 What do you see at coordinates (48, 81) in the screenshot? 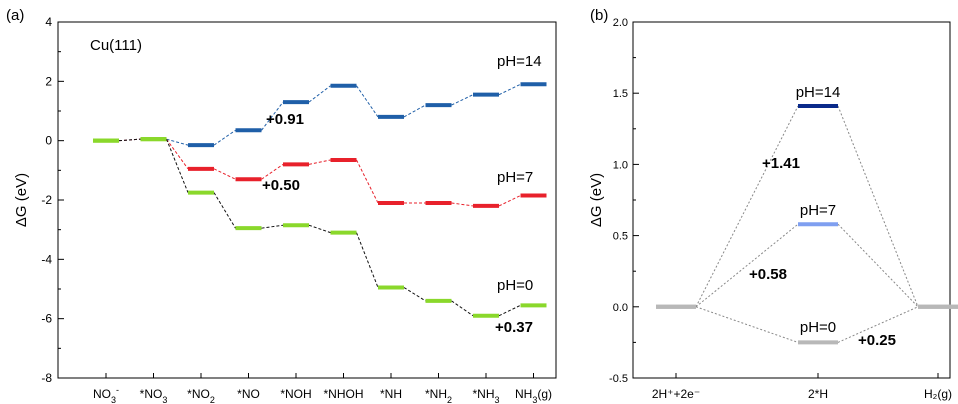
I see `panel-a-y-tick-label: 2` at bounding box center [48, 81].